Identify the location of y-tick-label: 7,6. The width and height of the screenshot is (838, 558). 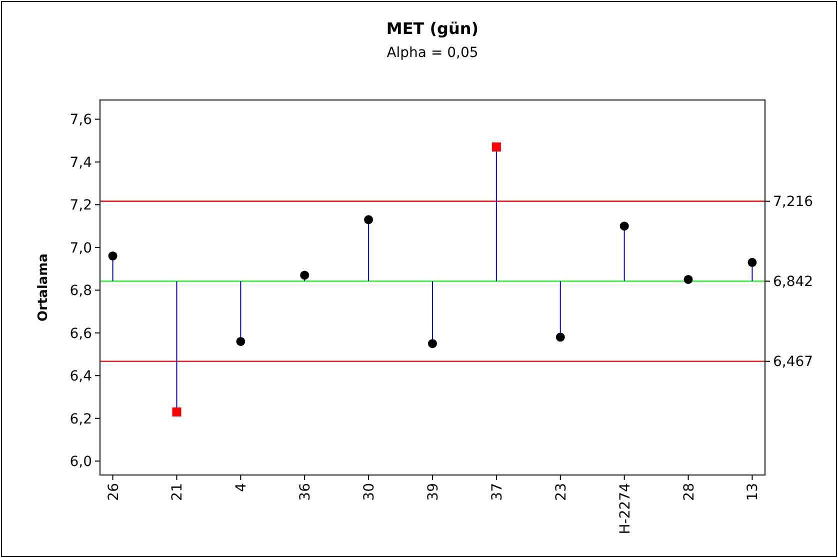
(81, 120).